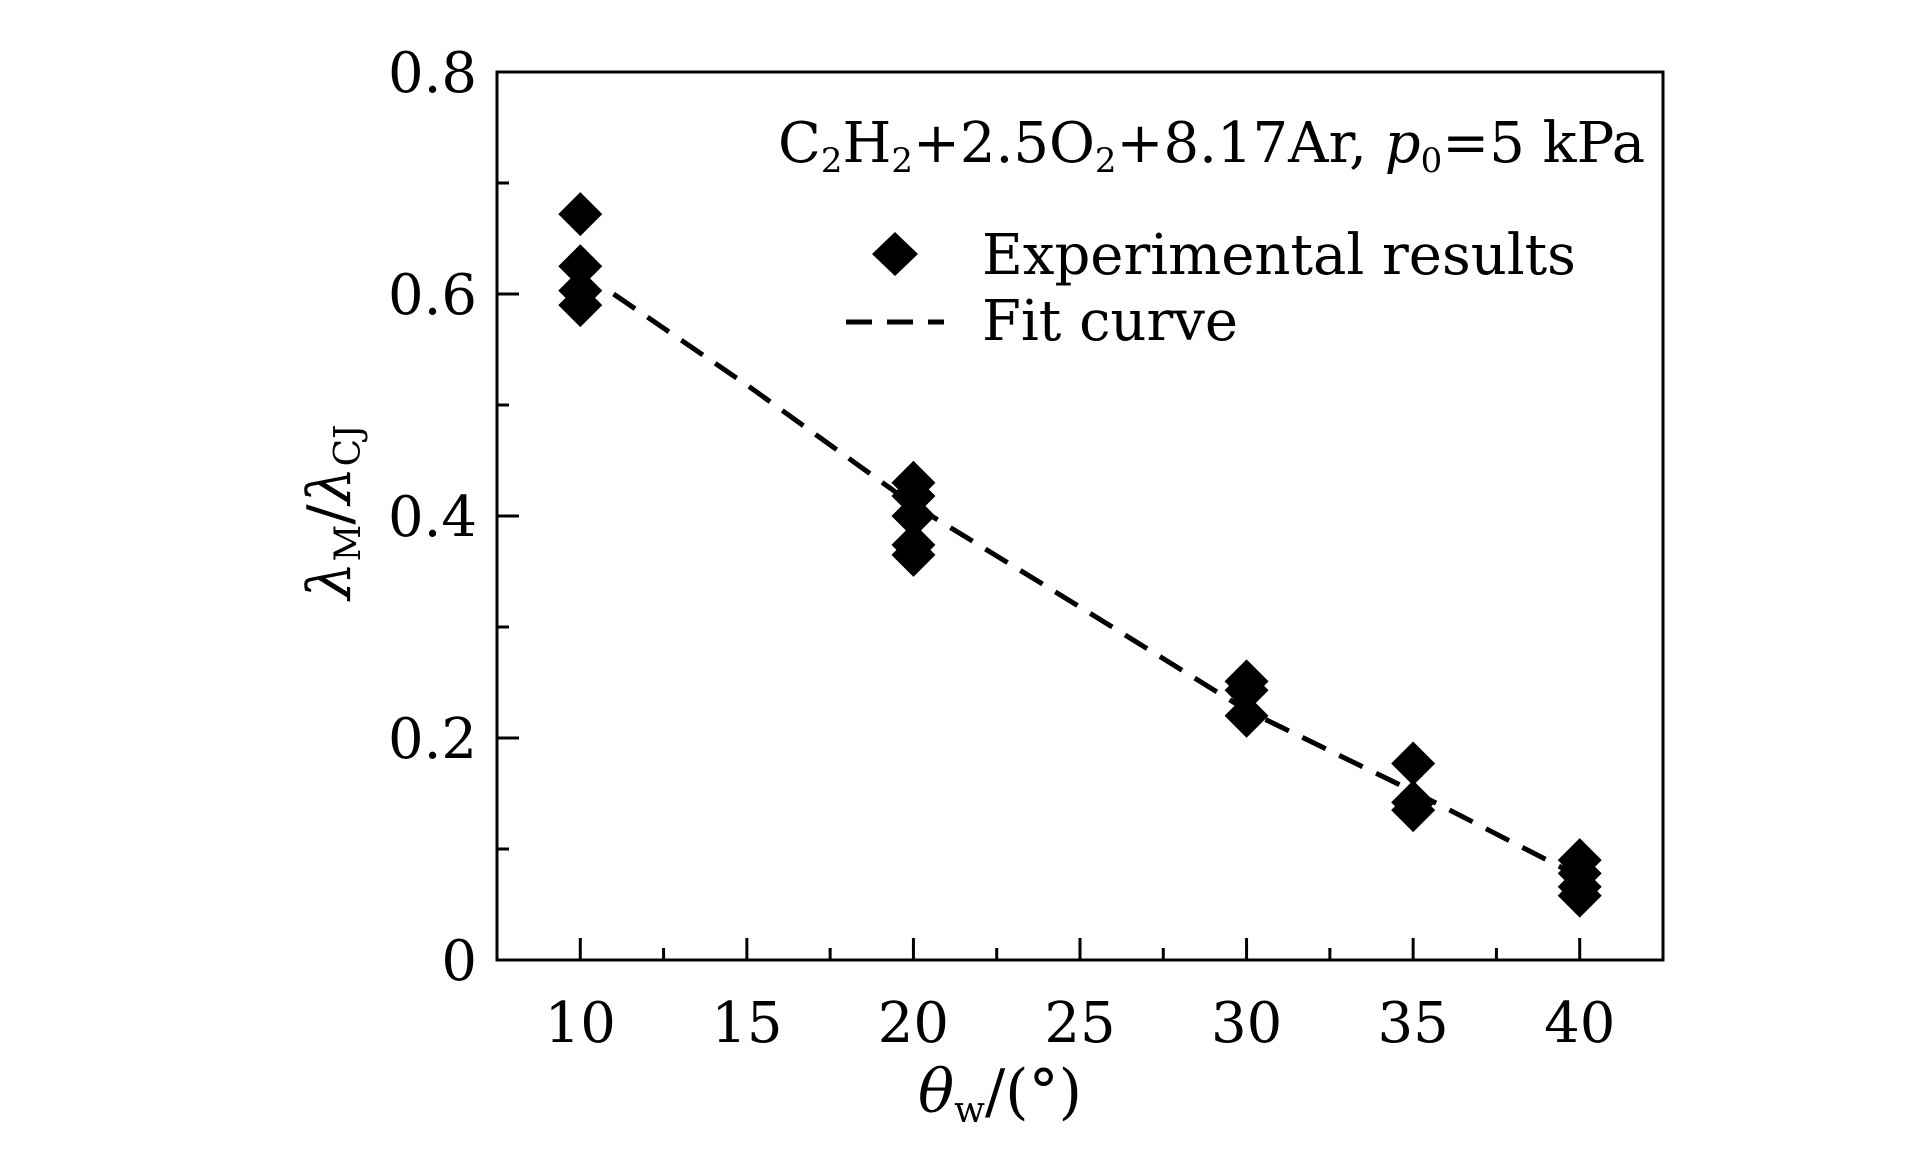 This screenshot has height=1169, width=1923. Describe the element at coordinates (1543, 143) in the screenshot. I see `annotation-pval: =5 kPa` at that location.